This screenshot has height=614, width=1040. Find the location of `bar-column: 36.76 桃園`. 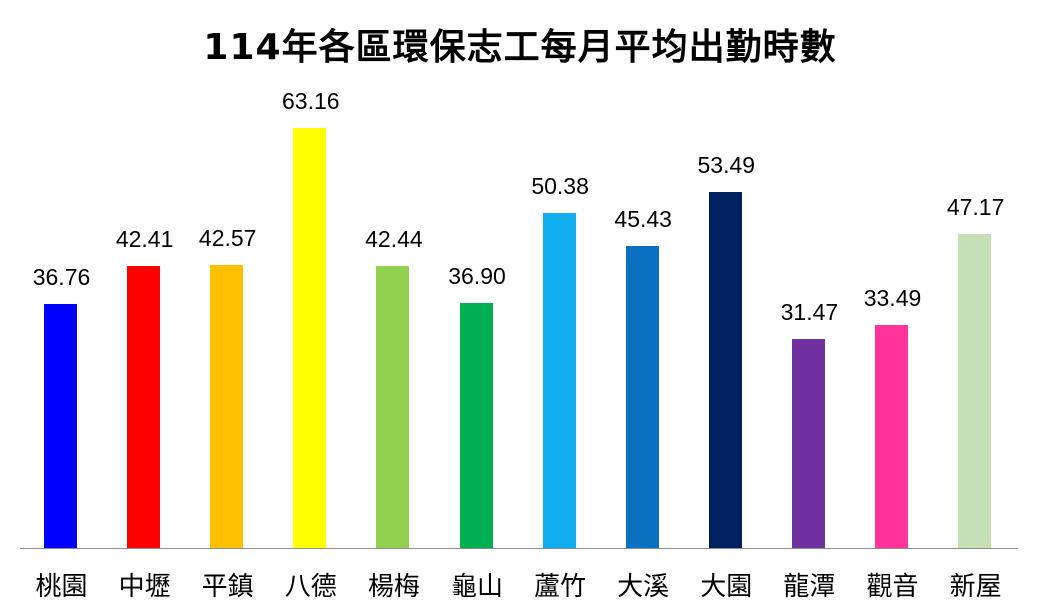

bar-column: 36.76 桃園 is located at coordinates (61, 307).